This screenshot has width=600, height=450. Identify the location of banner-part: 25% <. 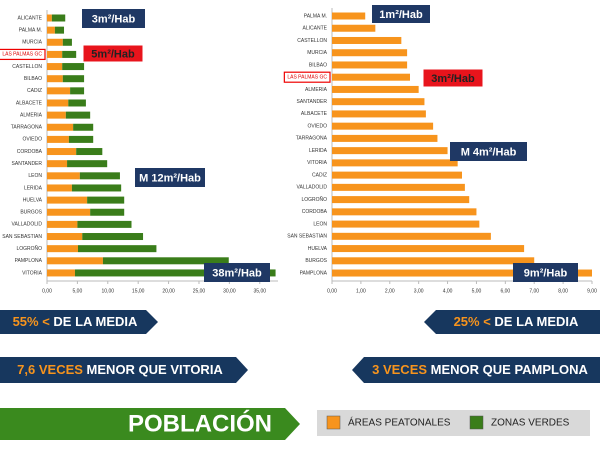
(473, 321).